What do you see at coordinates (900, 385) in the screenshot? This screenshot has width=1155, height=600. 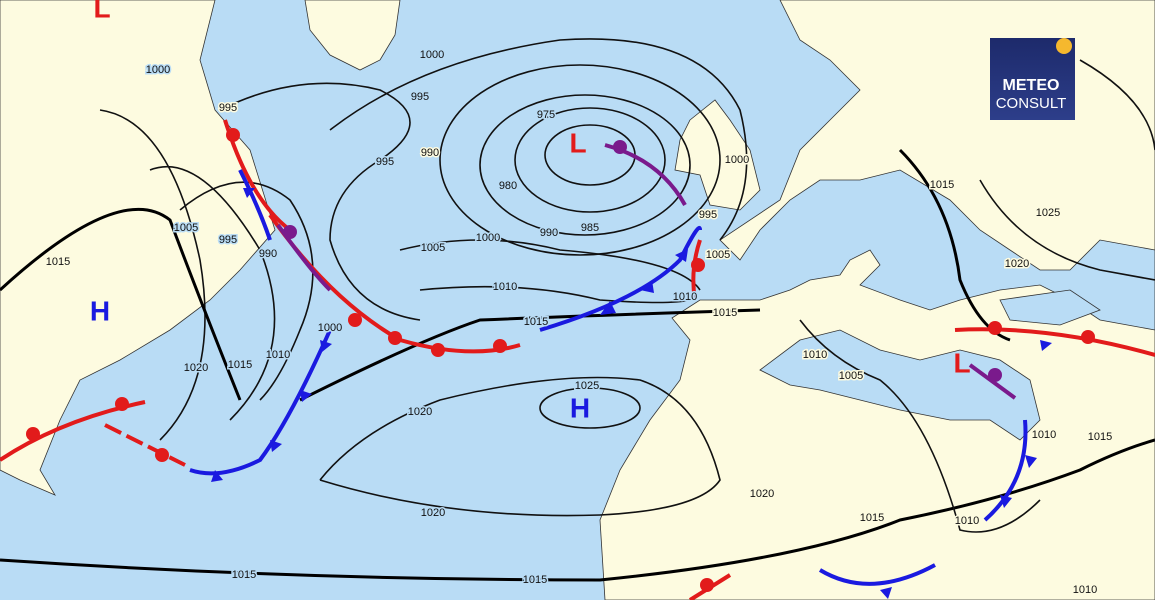 I see `mediterranean` at bounding box center [900, 385].